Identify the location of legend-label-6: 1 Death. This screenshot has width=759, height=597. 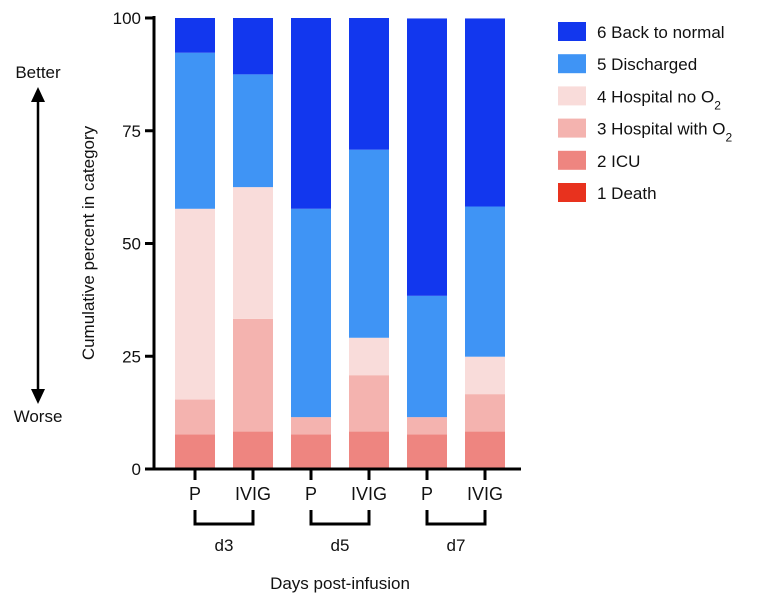
(627, 193).